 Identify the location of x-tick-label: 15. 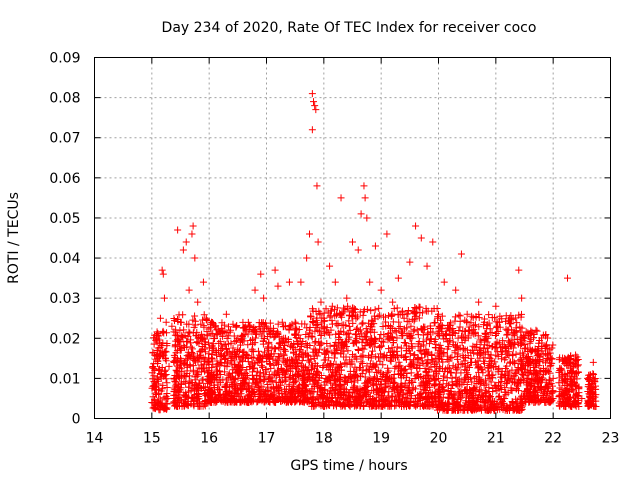
(152, 439).